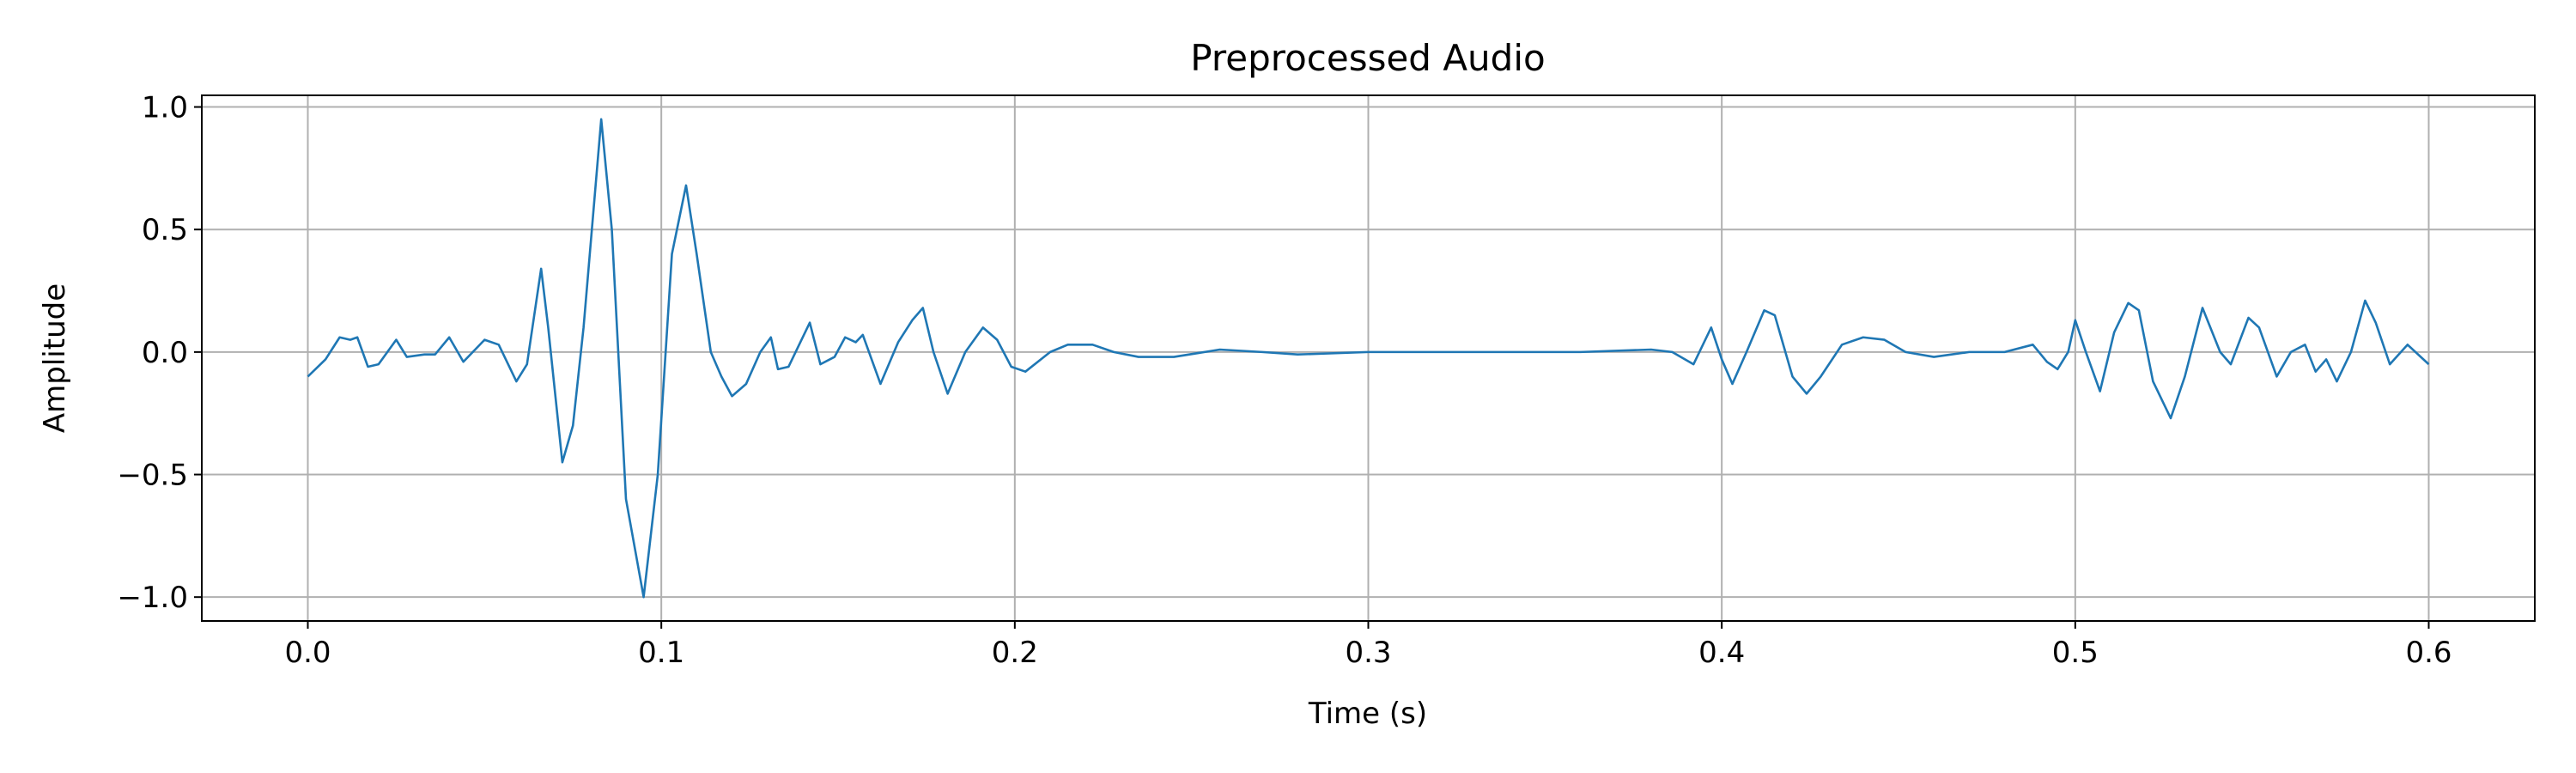 Image resolution: width=2576 pixels, height=773 pixels. What do you see at coordinates (153, 598) in the screenshot?
I see `y-tick-label: −1.0` at bounding box center [153, 598].